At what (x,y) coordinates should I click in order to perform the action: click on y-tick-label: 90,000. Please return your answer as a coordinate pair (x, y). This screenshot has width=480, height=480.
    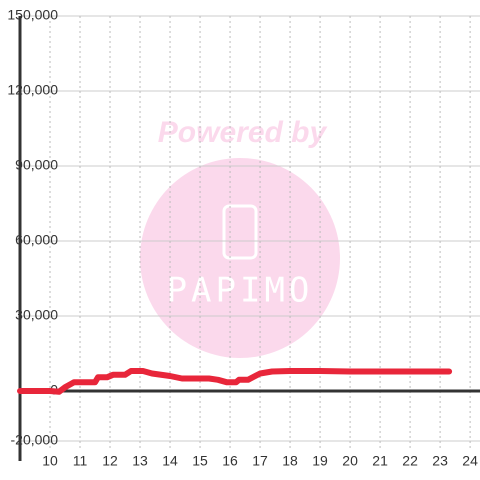
    Looking at the image, I should click on (36, 165).